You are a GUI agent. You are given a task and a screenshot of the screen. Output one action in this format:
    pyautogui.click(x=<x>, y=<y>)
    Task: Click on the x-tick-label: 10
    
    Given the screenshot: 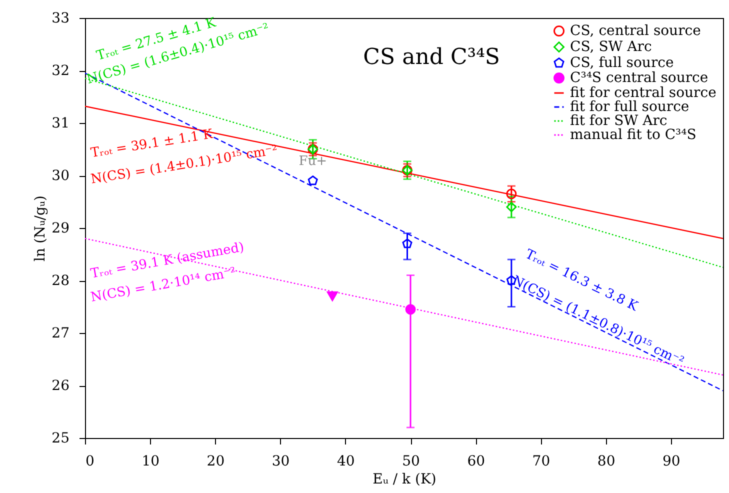 What is the action you would take?
    pyautogui.click(x=151, y=462)
    